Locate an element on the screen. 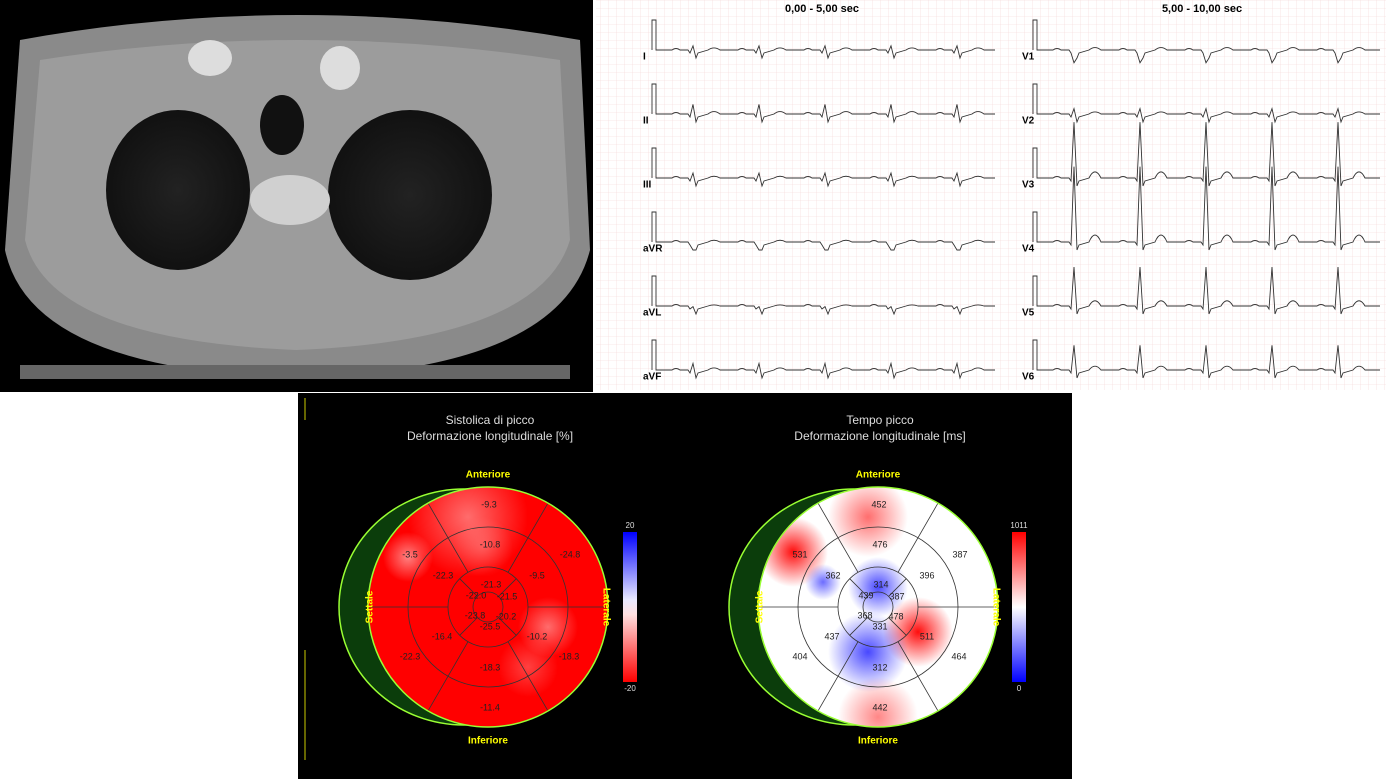 The height and width of the screenshot is (779, 1386). bullseye-shading is located at coordinates (480, 592).